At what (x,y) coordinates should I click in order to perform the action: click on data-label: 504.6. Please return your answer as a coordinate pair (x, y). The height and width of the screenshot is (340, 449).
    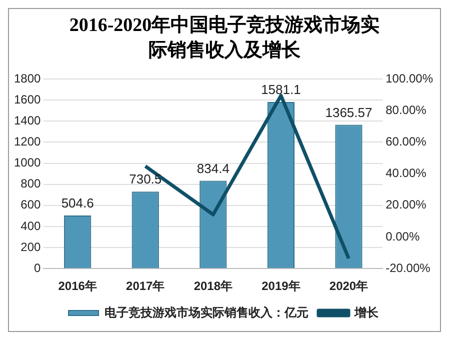
    Looking at the image, I should click on (77, 203).